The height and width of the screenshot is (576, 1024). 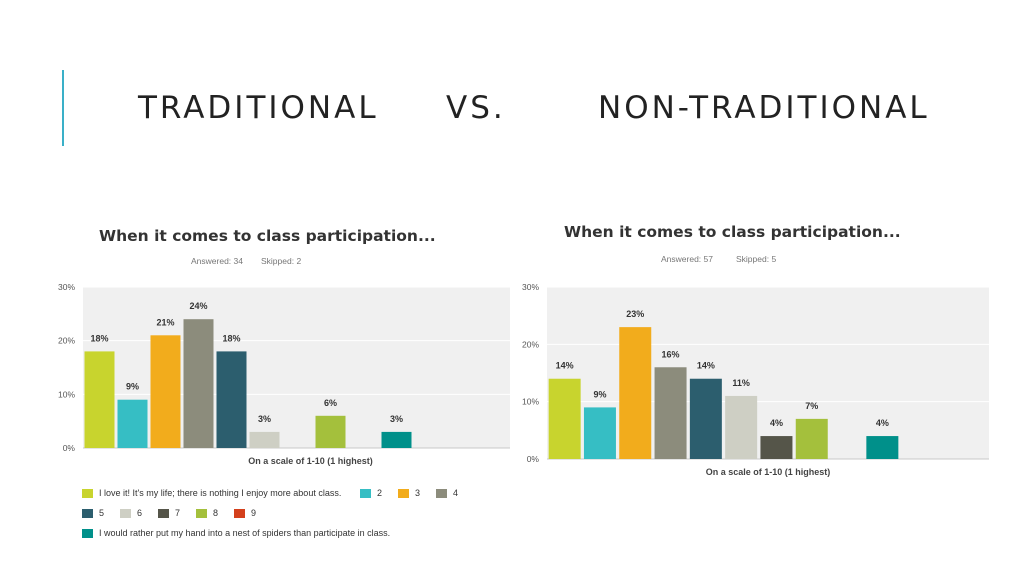 I want to click on heading-non-traditional: NON-TRADITIONAL, so click(x=764, y=108).